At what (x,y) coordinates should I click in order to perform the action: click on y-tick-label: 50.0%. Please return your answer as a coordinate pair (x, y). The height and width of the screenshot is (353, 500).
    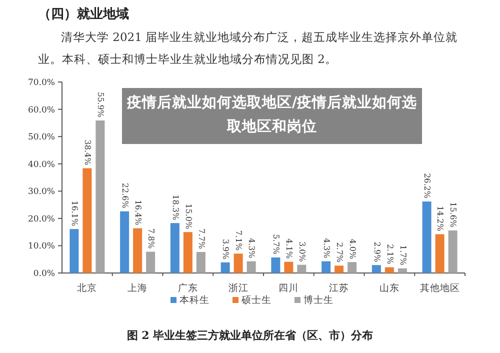
    Looking at the image, I should click on (41, 137).